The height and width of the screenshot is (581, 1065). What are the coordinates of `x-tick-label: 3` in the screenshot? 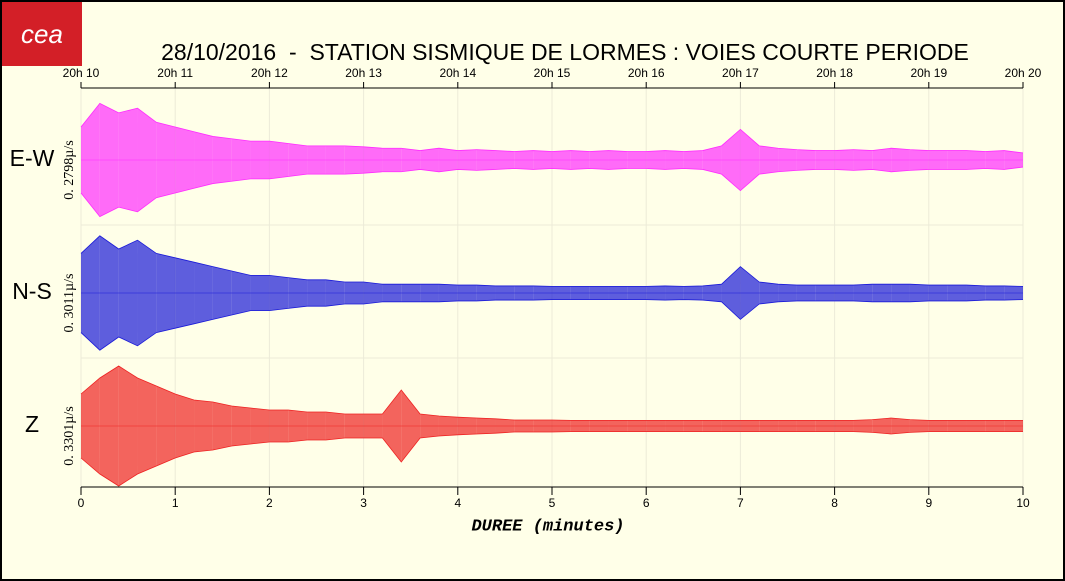 It's located at (363, 503).